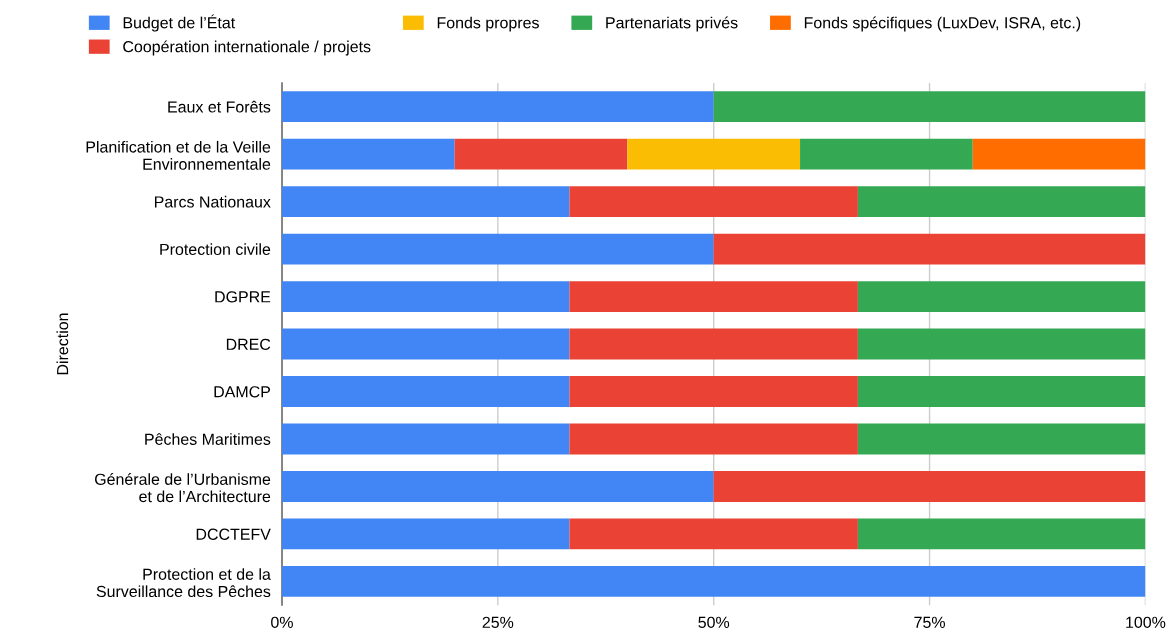 This screenshot has width=1170, height=633. I want to click on legend-label: Fonds propres, so click(488, 24).